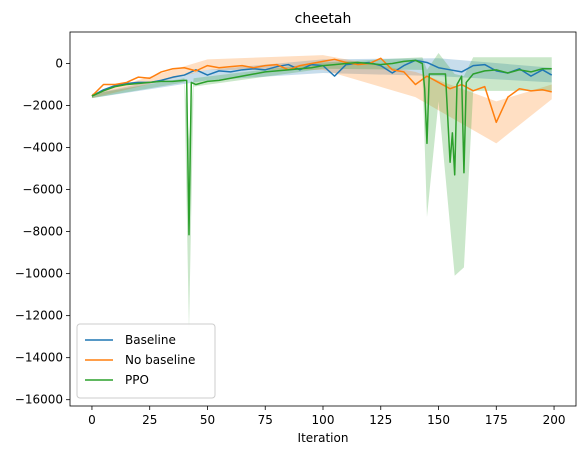  Describe the element at coordinates (59, 64) in the screenshot. I see `y-tick-label: 0` at that location.